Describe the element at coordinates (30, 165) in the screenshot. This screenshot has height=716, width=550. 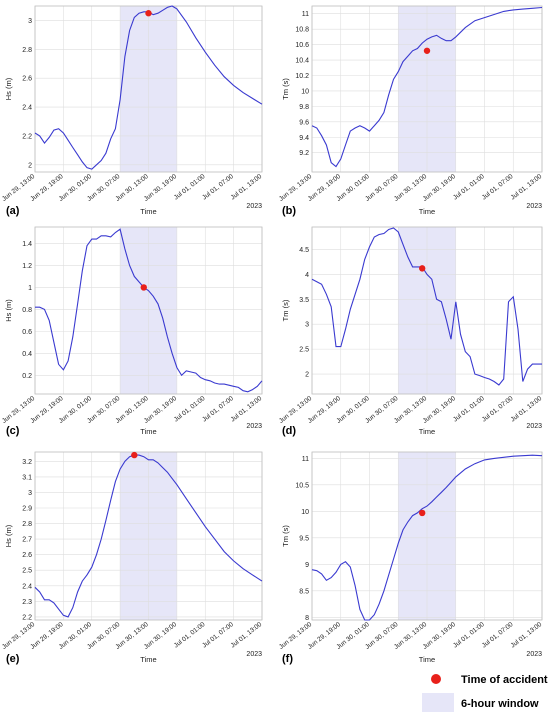
I see `y-tick-label: 2` at that location.